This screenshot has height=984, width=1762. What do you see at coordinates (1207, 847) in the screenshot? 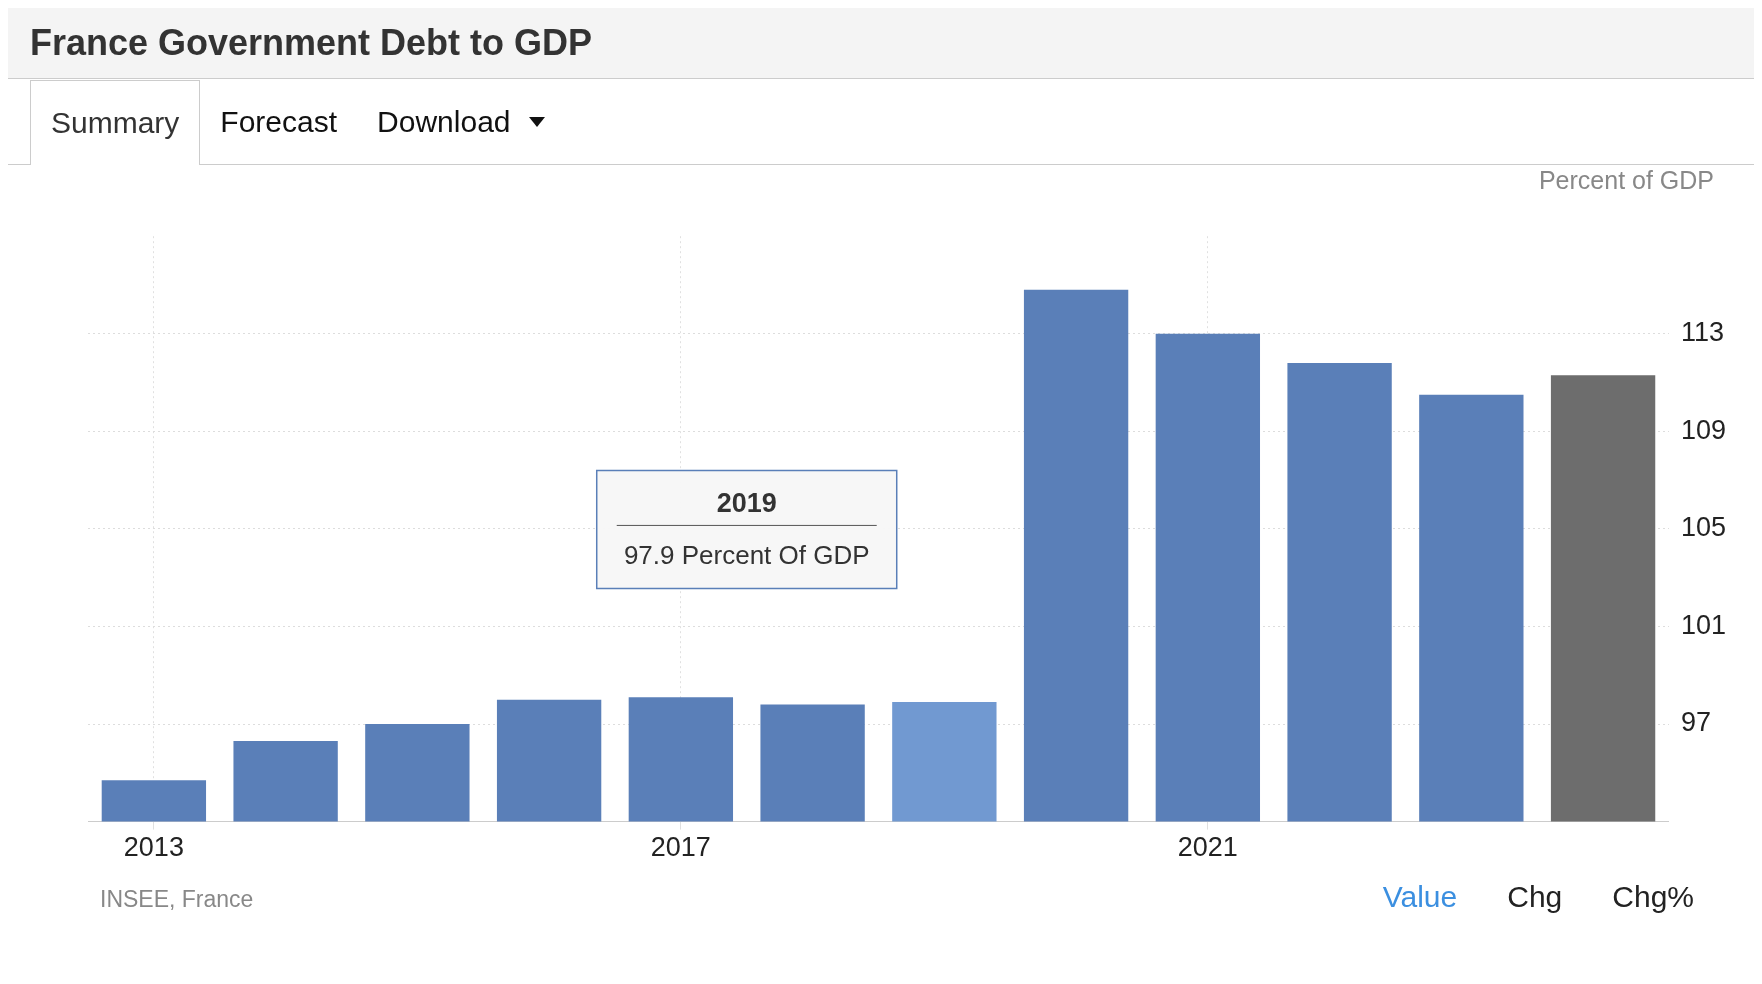
I see `x-tick-label: 2021` at bounding box center [1207, 847].